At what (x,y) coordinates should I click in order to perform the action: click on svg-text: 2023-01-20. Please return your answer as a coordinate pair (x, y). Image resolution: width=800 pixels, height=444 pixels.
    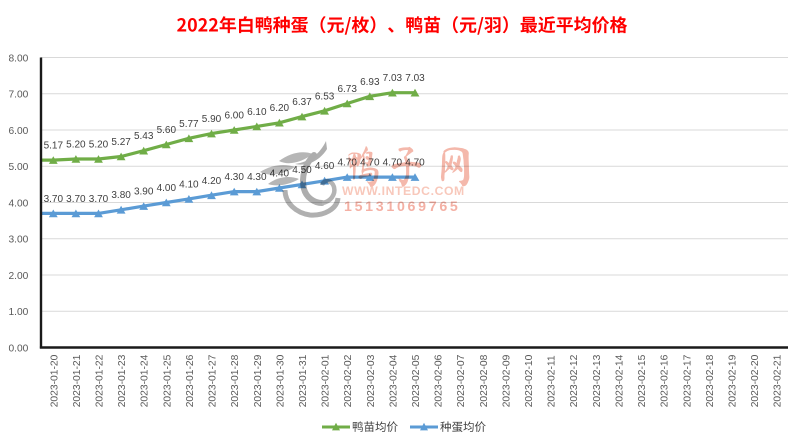
    Looking at the image, I should click on (54, 380).